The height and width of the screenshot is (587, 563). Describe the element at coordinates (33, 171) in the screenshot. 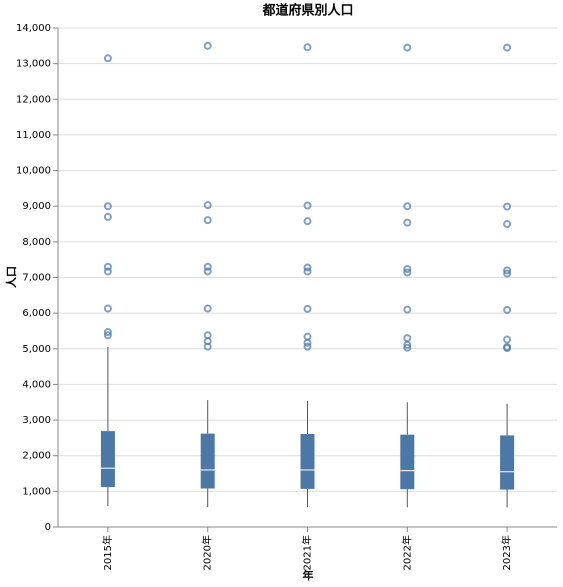

I see `y-tick-label: 10,000` at that location.